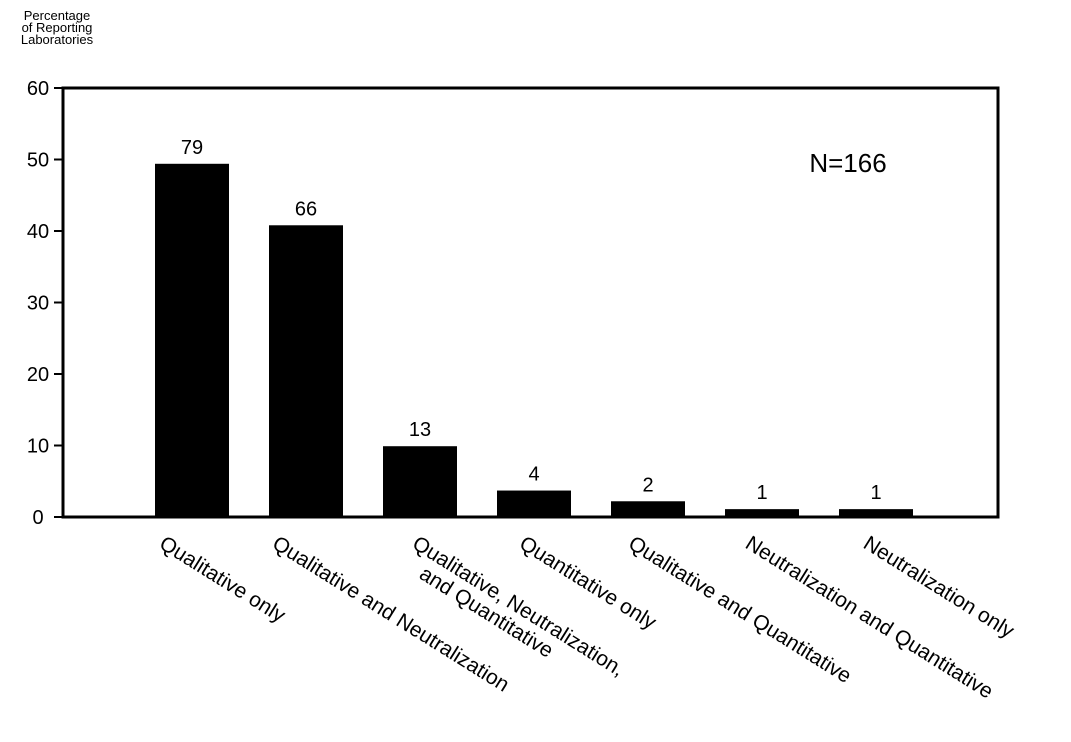 Image resolution: width=1071 pixels, height=742 pixels. What do you see at coordinates (57, 27) in the screenshot?
I see `y-axis-label-line: of Reporting` at bounding box center [57, 27].